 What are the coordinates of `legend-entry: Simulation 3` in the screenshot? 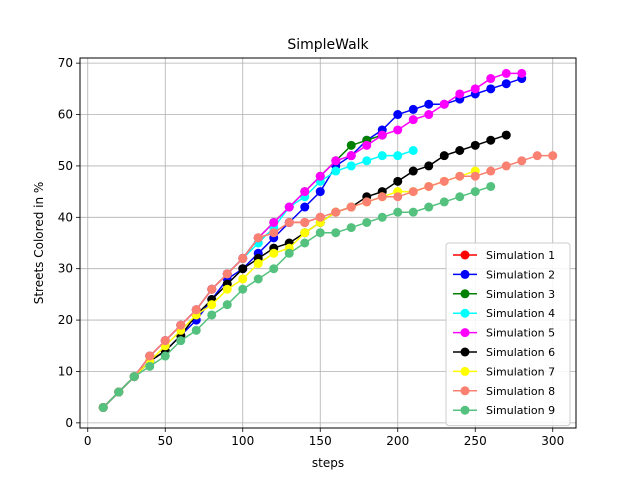 It's located at (504, 294).